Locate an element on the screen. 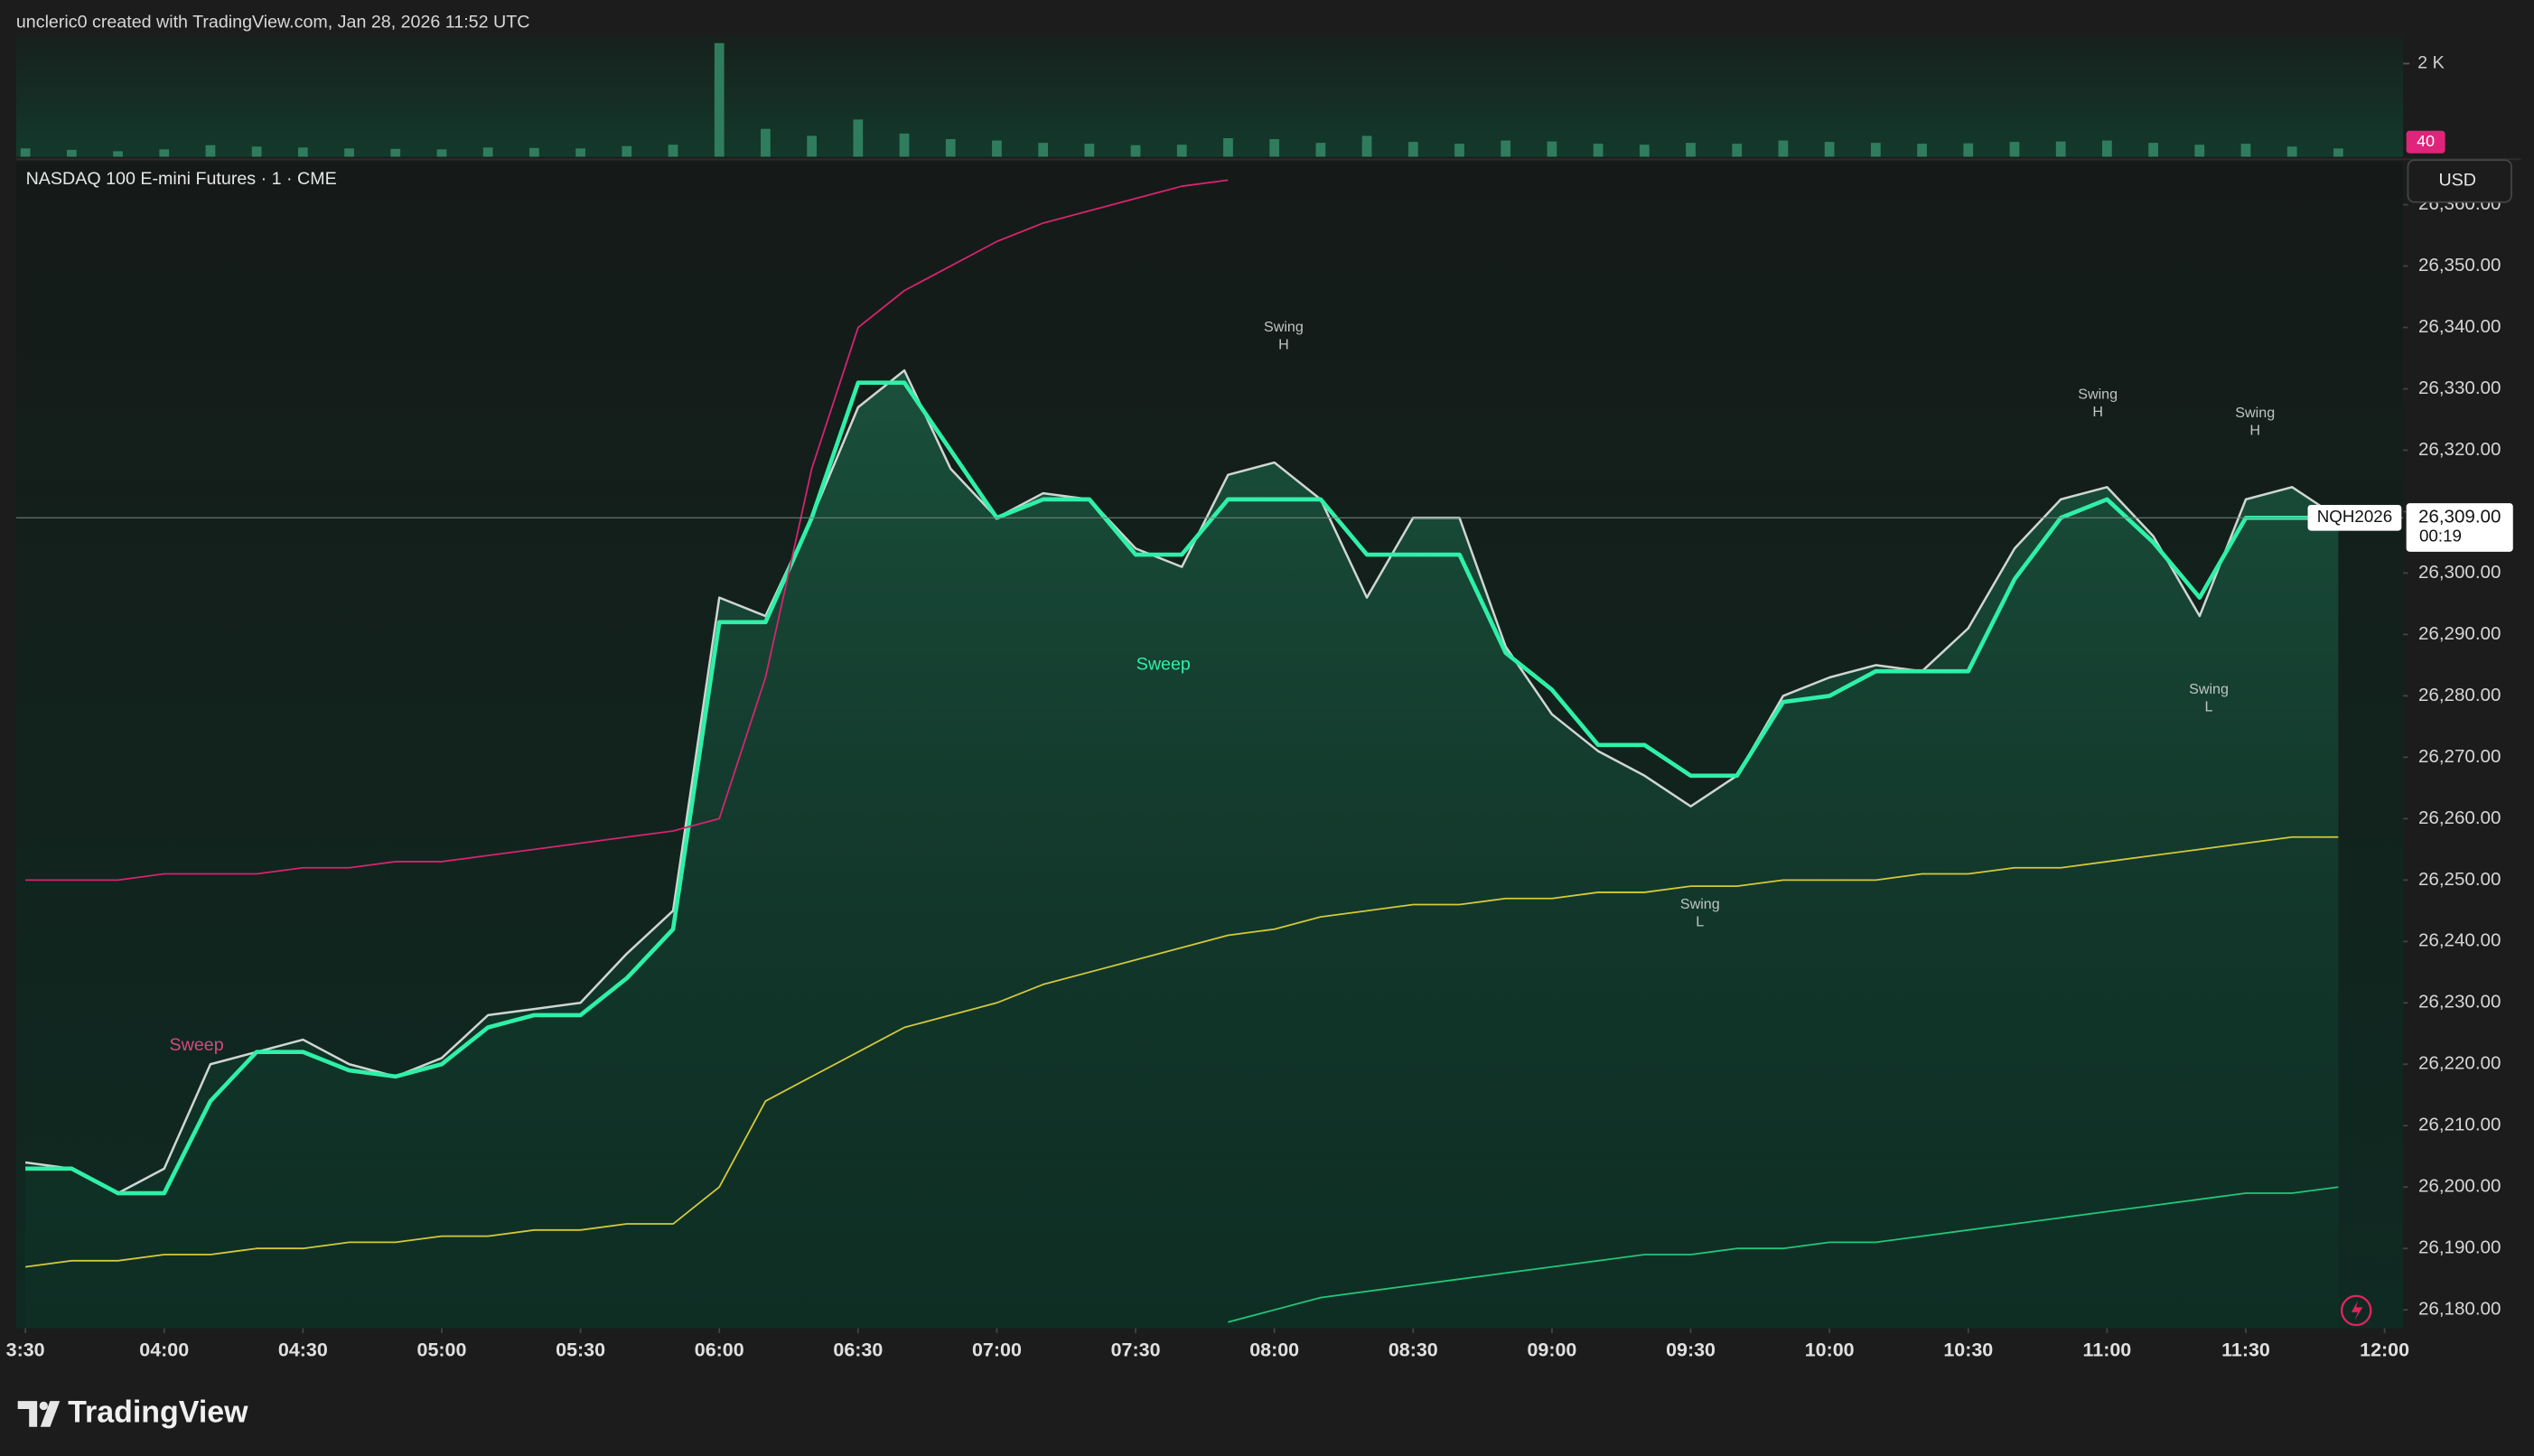 The height and width of the screenshot is (1456, 2534). y-tick-label: 26,340.00 is located at coordinates (2460, 326).